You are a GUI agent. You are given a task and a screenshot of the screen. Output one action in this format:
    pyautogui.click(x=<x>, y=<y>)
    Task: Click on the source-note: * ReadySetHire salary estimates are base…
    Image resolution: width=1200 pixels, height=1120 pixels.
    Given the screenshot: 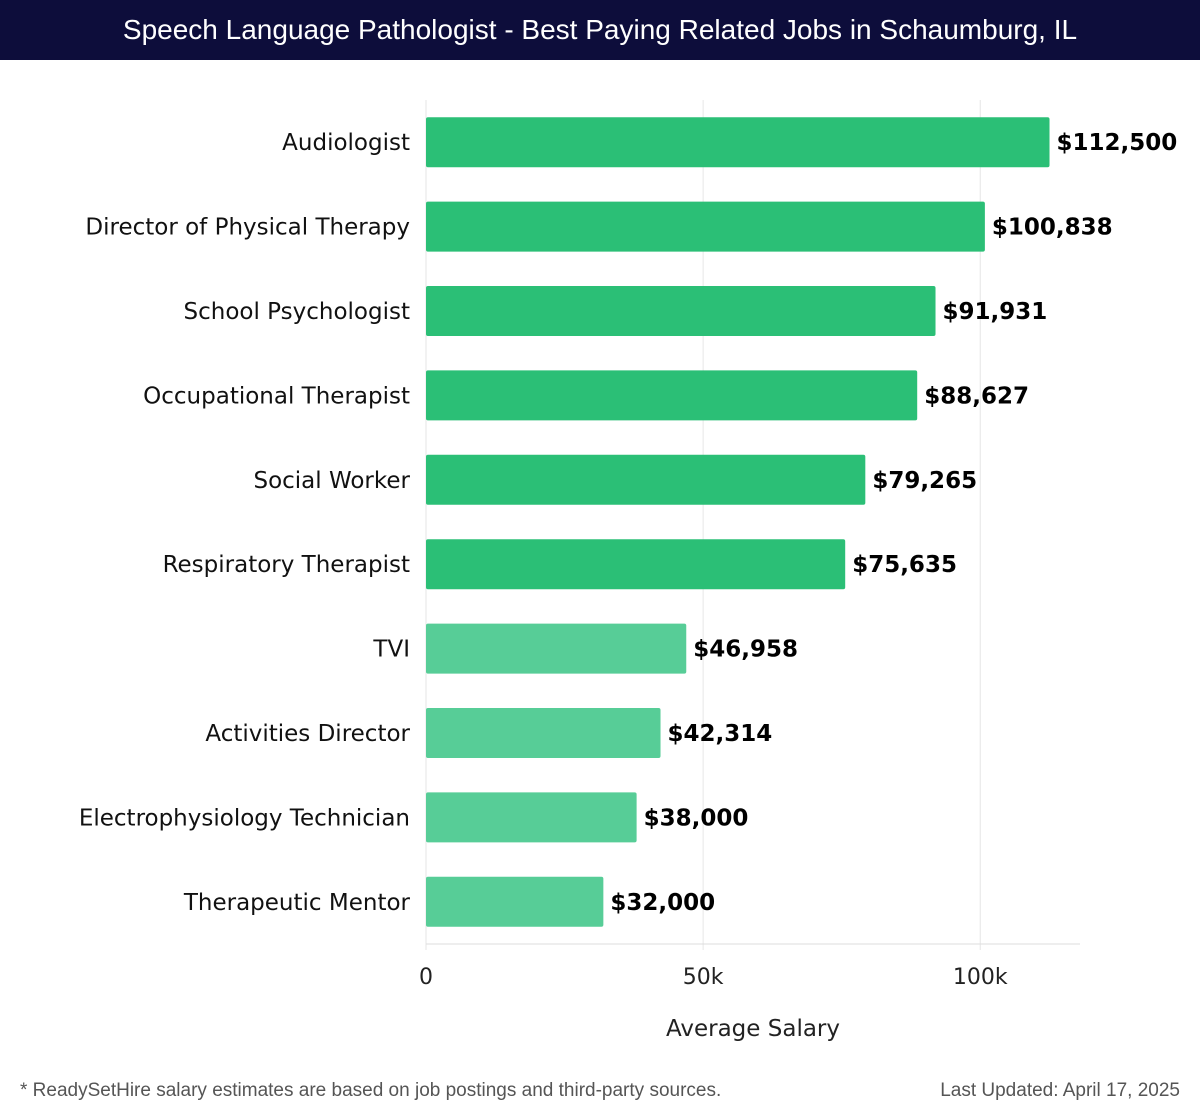 What is the action you would take?
    pyautogui.click(x=371, y=1090)
    